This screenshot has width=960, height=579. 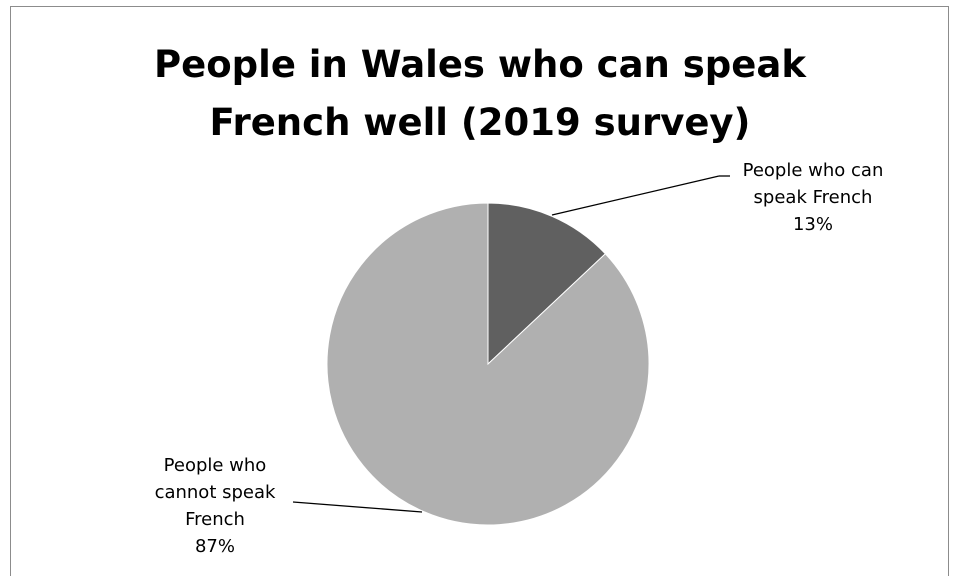 What do you see at coordinates (635, 195) in the screenshot?
I see `leader-line-can-speak` at bounding box center [635, 195].